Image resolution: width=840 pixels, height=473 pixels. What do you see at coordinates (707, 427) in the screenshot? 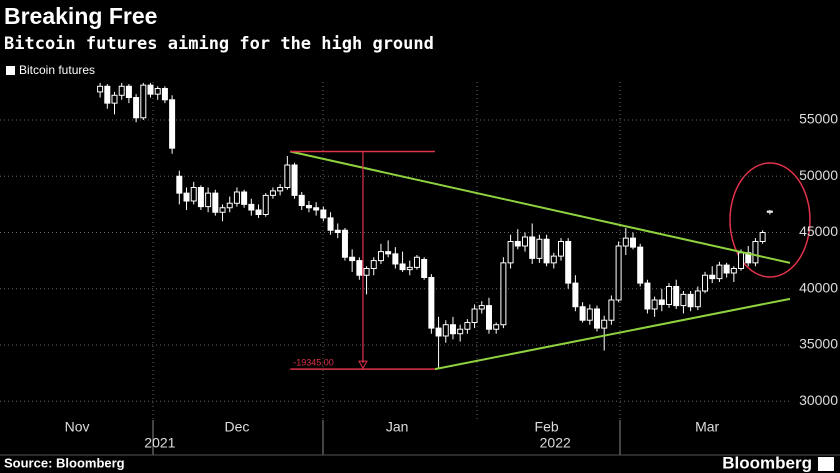
I see `x-tick-label: Mar` at bounding box center [707, 427].